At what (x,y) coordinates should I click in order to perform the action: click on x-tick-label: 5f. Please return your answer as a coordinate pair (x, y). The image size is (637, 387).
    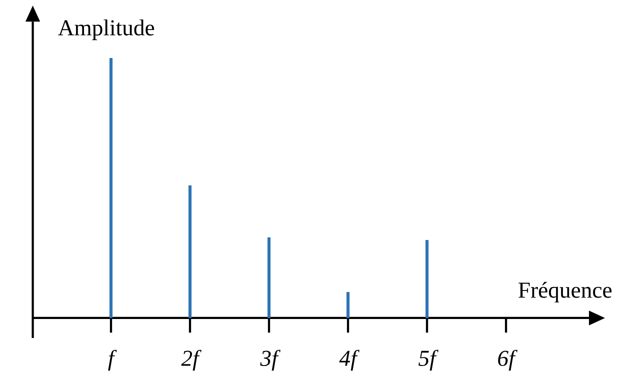
    Looking at the image, I should click on (428, 360).